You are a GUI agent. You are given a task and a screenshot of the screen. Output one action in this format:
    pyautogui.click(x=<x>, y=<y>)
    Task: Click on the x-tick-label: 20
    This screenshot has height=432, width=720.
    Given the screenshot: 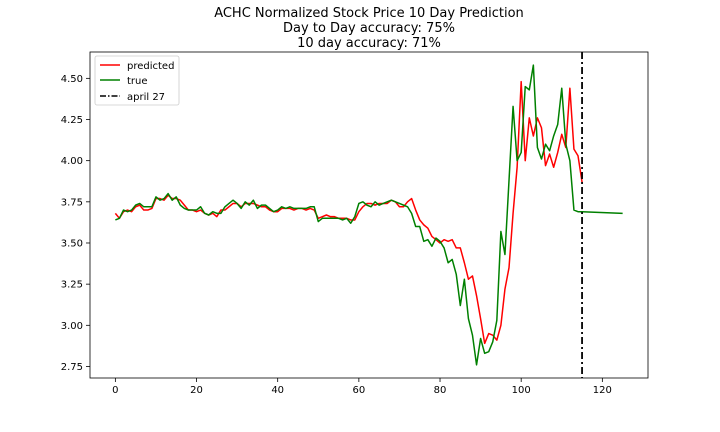 What is the action you would take?
    pyautogui.click(x=196, y=390)
    